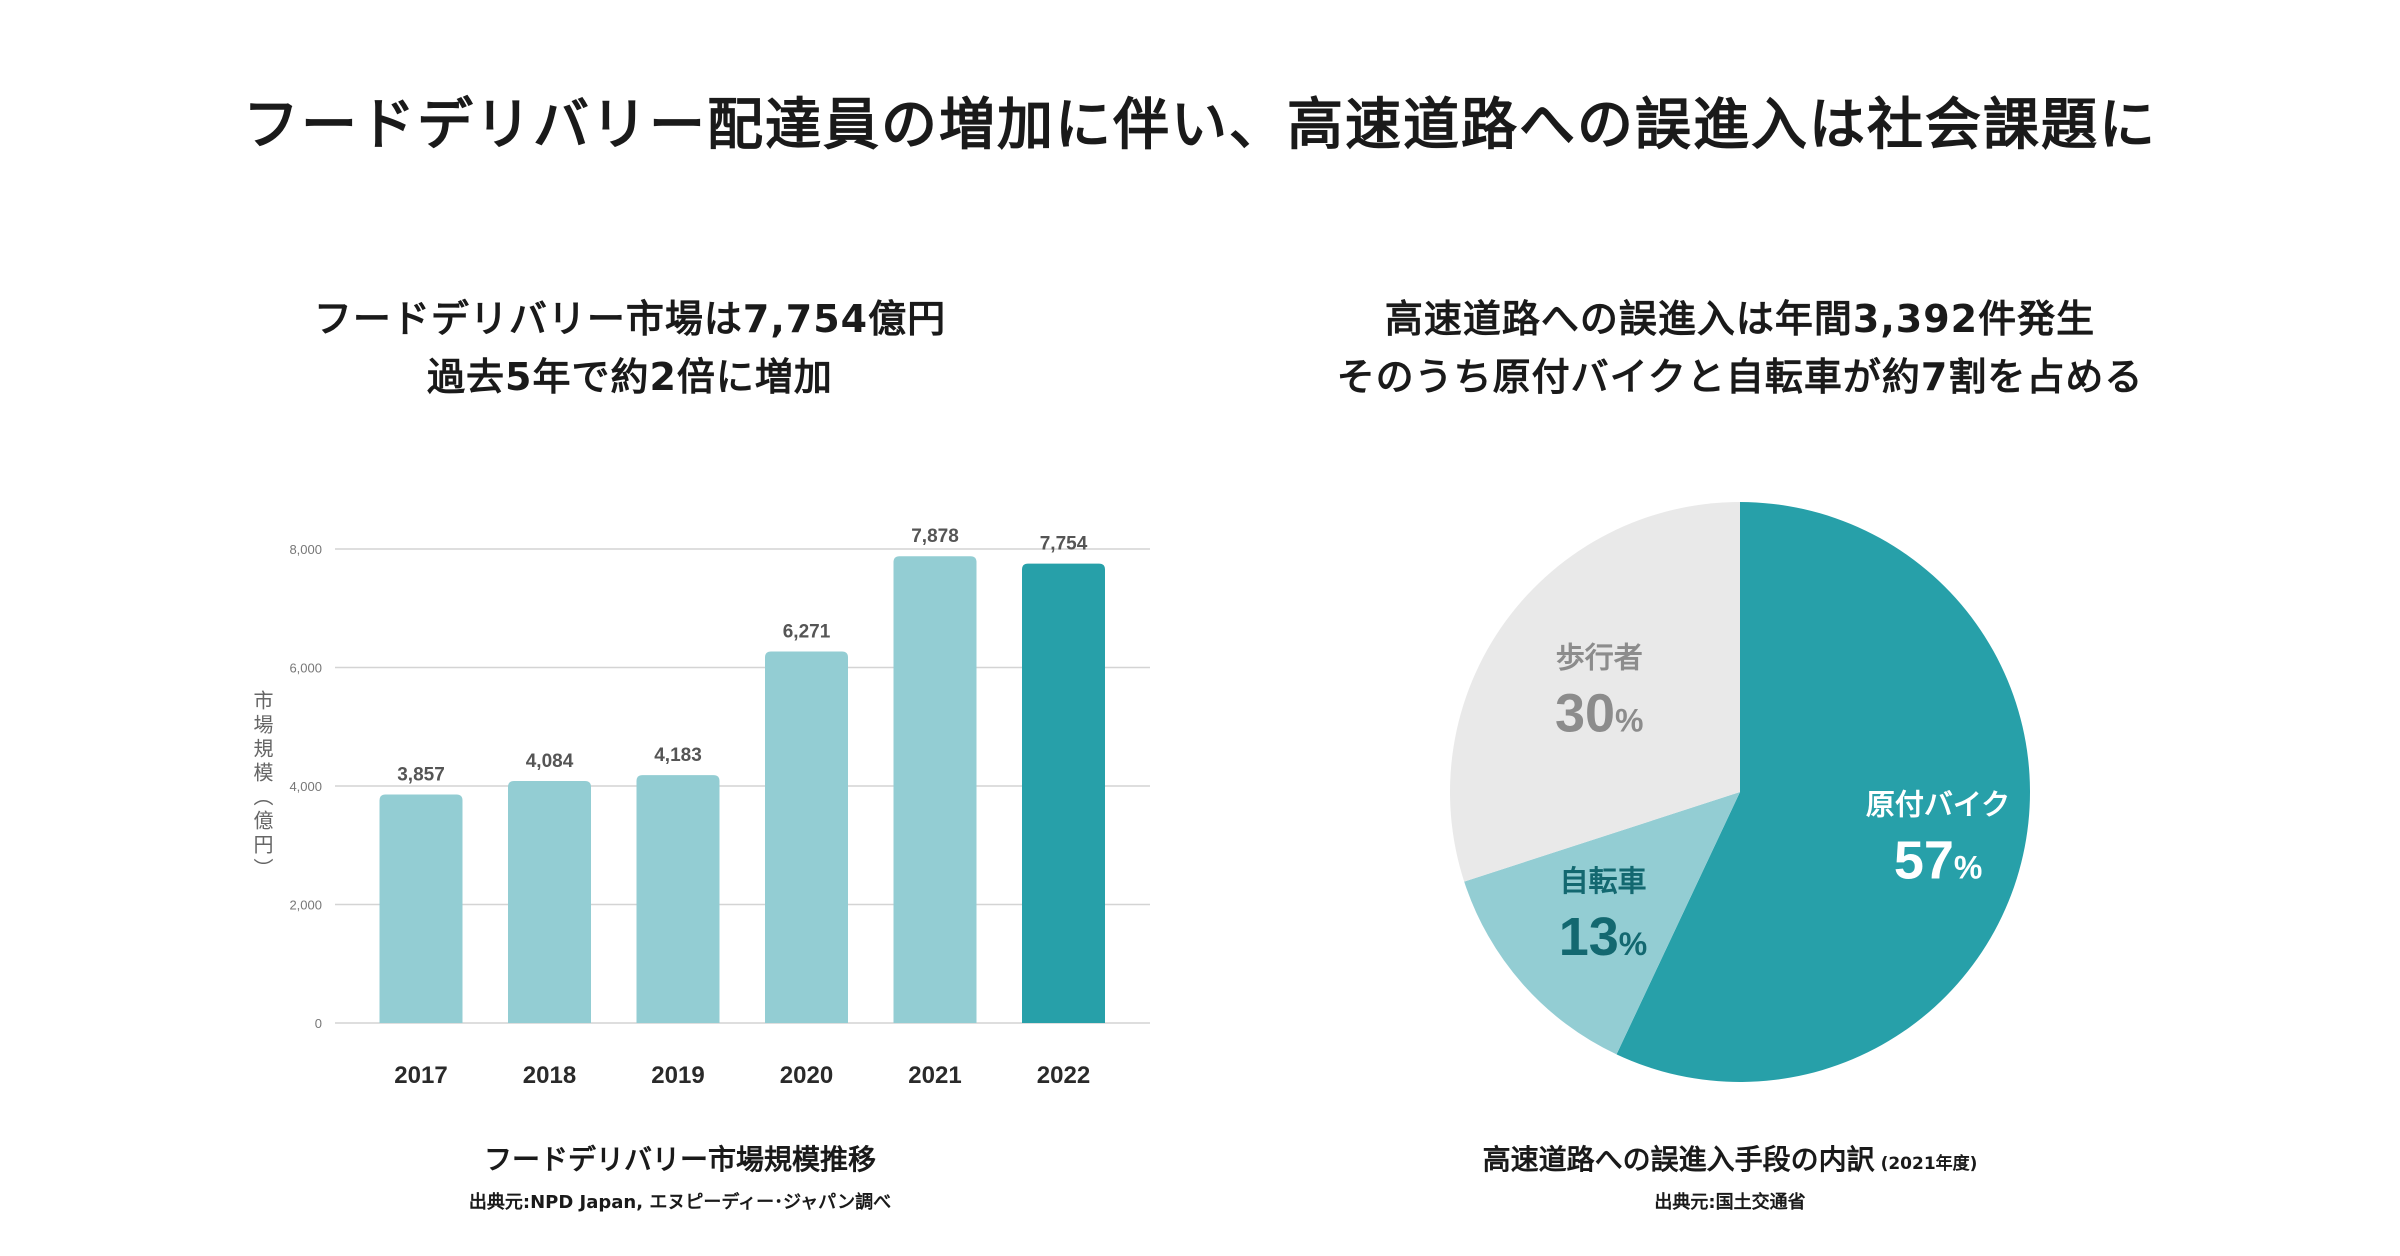 The image size is (2400, 1256). What do you see at coordinates (679, 1159) in the screenshot?
I see `bar-chart-caption: フードデリバリー市場規模推移` at bounding box center [679, 1159].